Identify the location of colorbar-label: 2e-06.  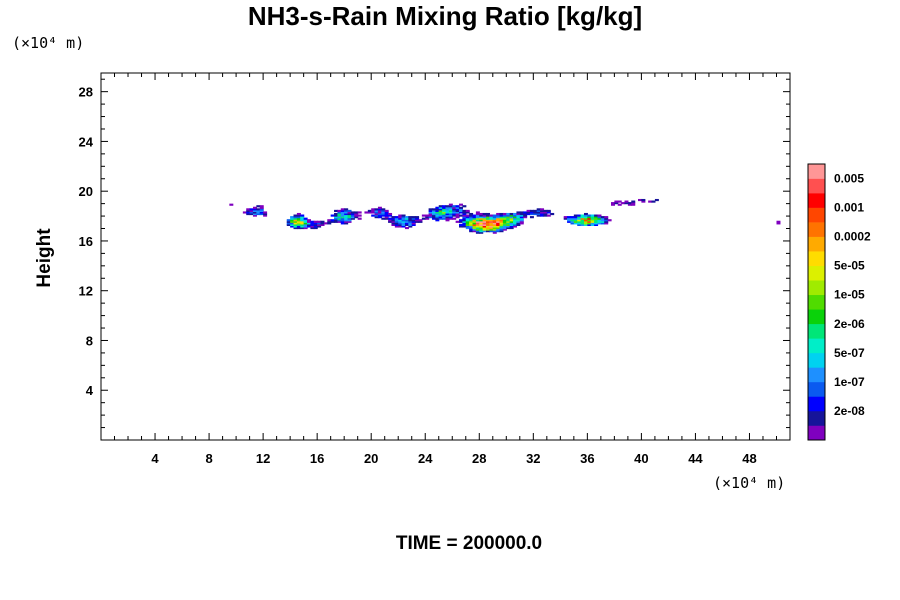
(849, 324).